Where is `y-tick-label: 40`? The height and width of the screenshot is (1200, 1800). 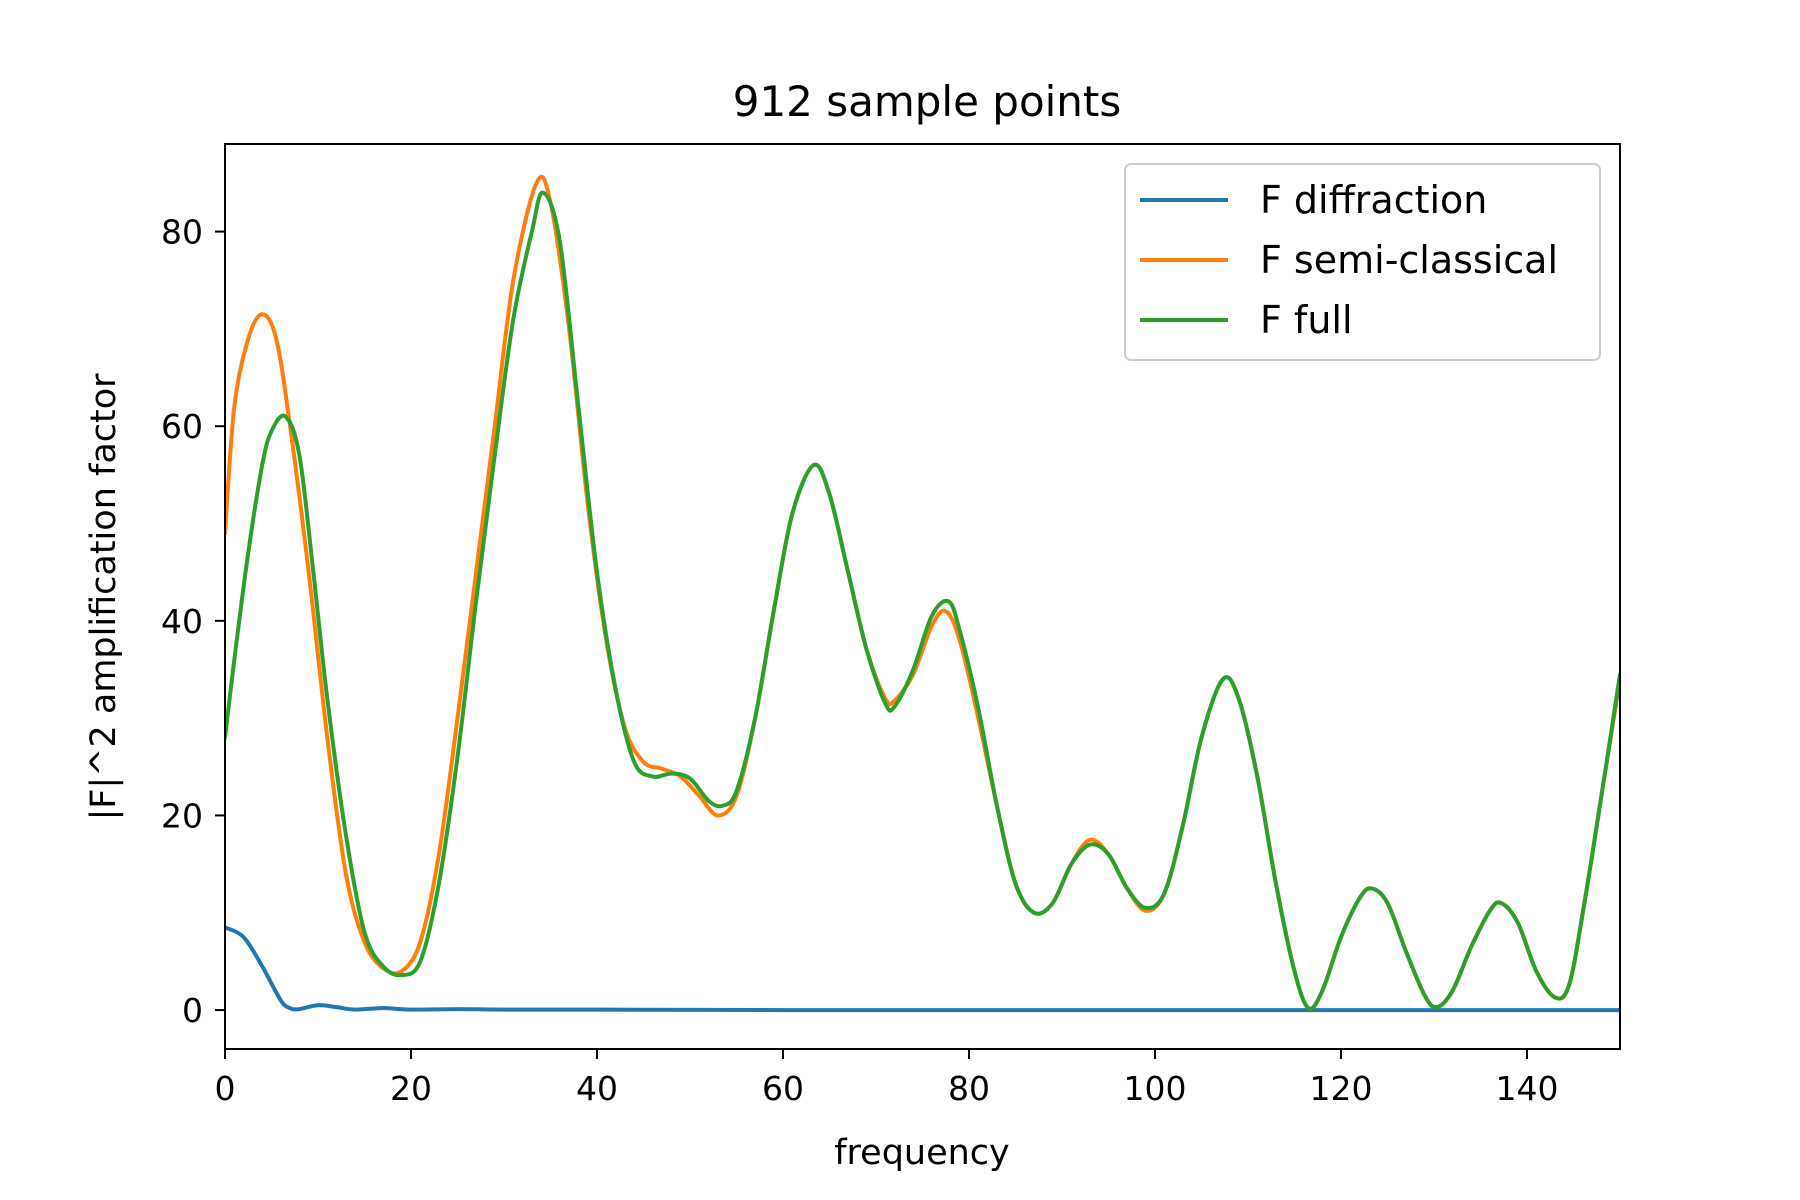 y-tick-label: 40 is located at coordinates (182, 621).